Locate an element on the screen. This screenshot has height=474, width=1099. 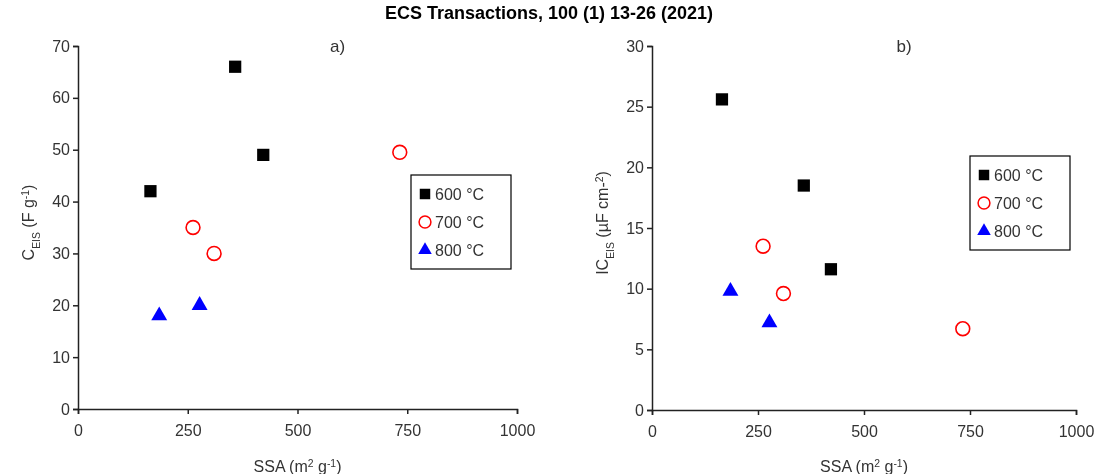
chart-title: a) is located at coordinates (337, 46).